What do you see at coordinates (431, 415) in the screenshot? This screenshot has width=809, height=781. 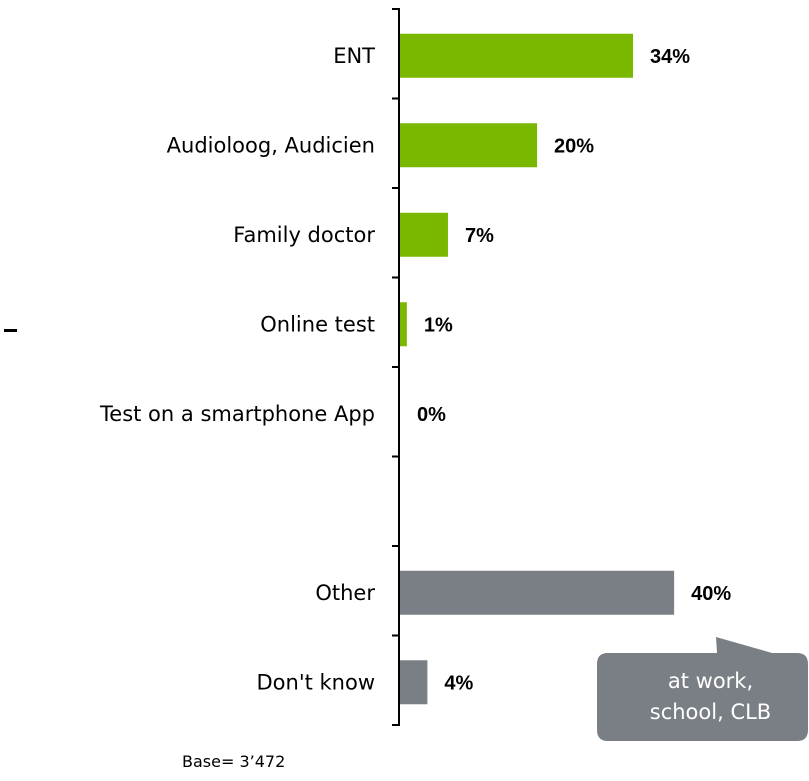 I see `value-label: 0%` at bounding box center [431, 415].